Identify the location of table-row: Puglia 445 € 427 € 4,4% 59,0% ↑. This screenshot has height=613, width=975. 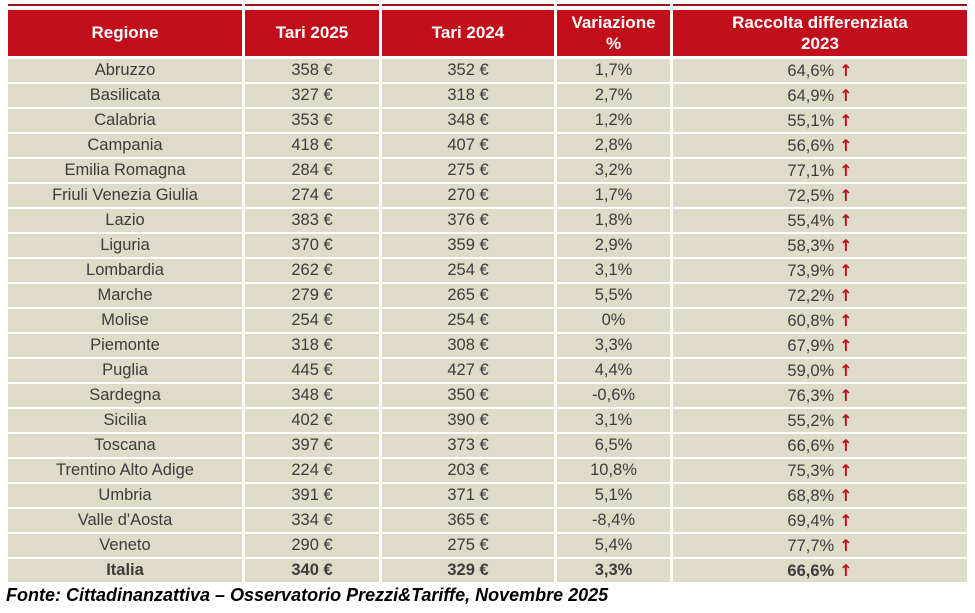
(487, 371).